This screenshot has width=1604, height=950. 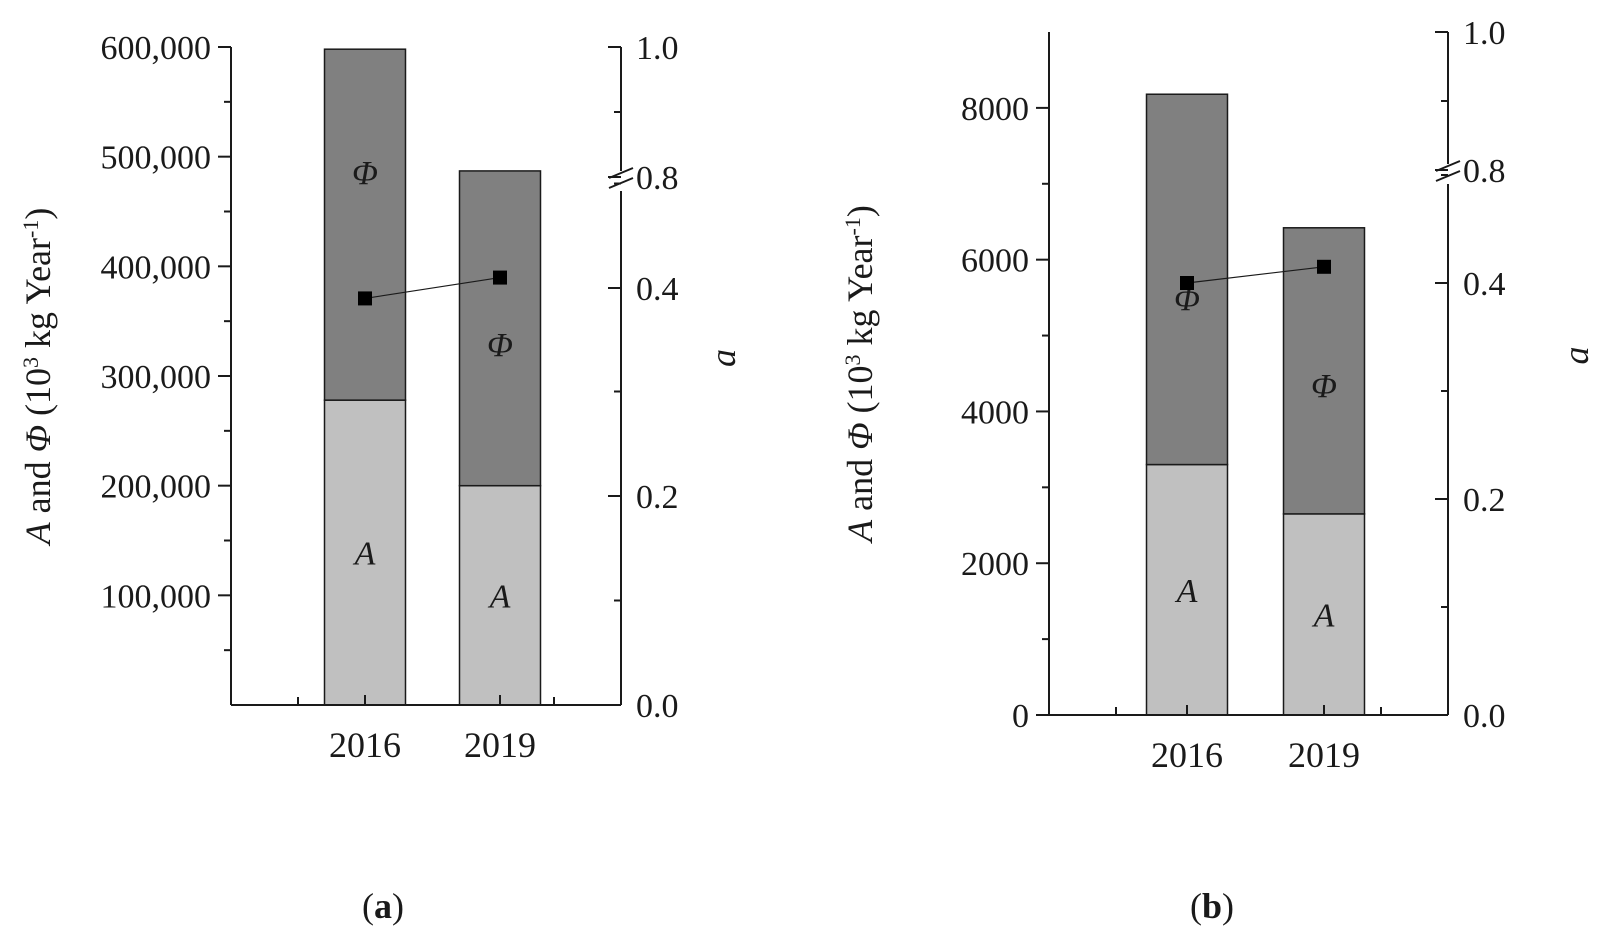 I want to click on panel-label: (b), so click(x=1212, y=906).